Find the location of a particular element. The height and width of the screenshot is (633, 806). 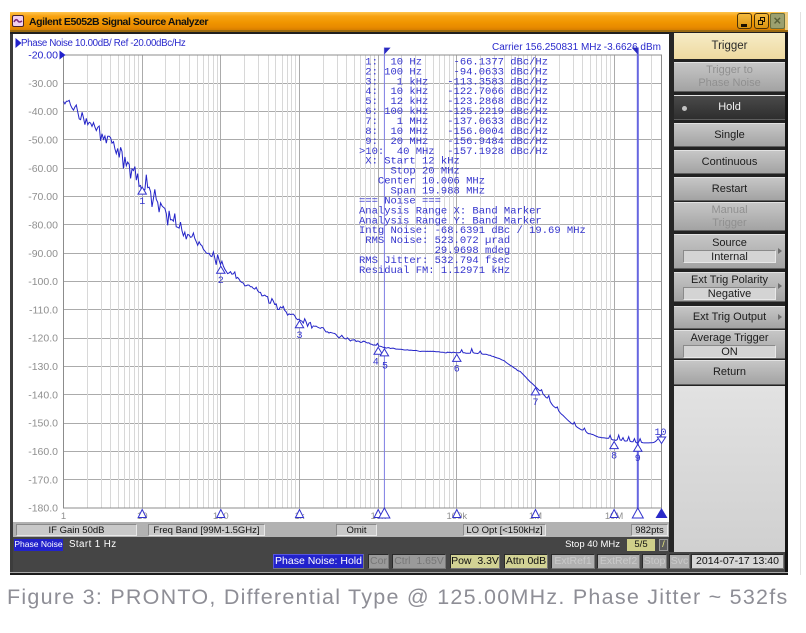

svg-text: -50.00 is located at coordinates (43, 141).